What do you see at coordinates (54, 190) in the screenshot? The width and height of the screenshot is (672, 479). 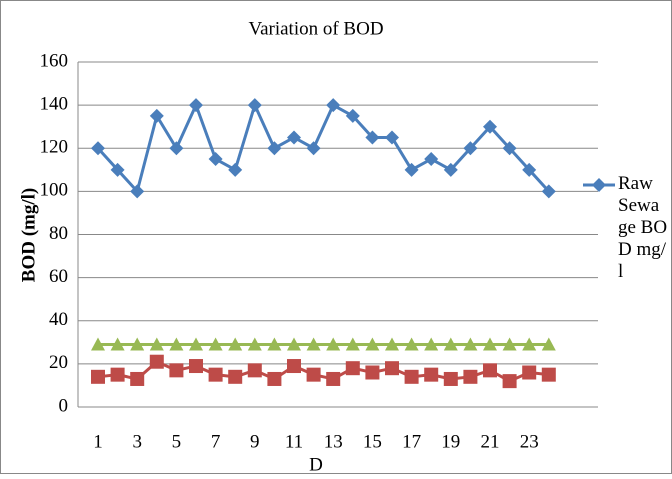 I see `y-tick-label: 100` at bounding box center [54, 190].